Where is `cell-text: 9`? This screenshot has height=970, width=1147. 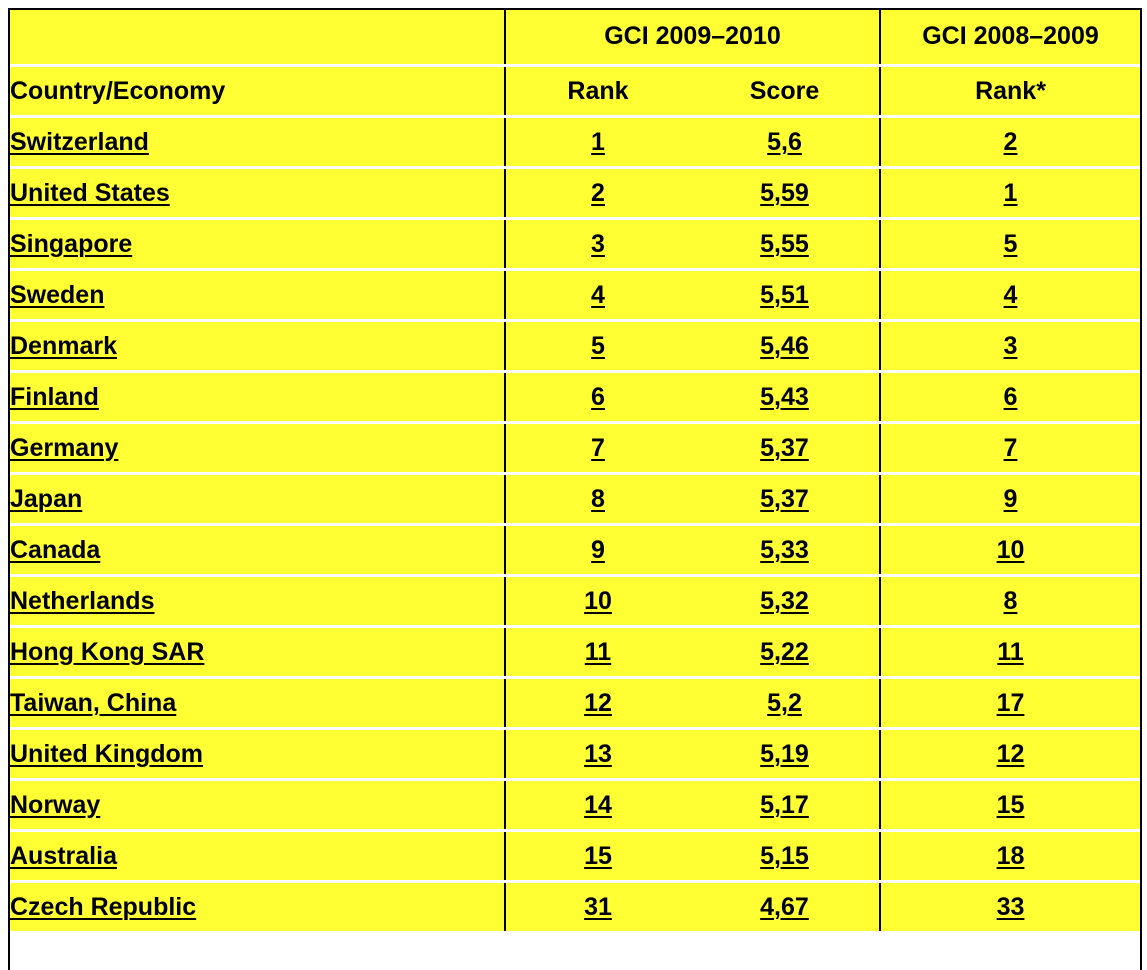 cell-text: 9 is located at coordinates (598, 549).